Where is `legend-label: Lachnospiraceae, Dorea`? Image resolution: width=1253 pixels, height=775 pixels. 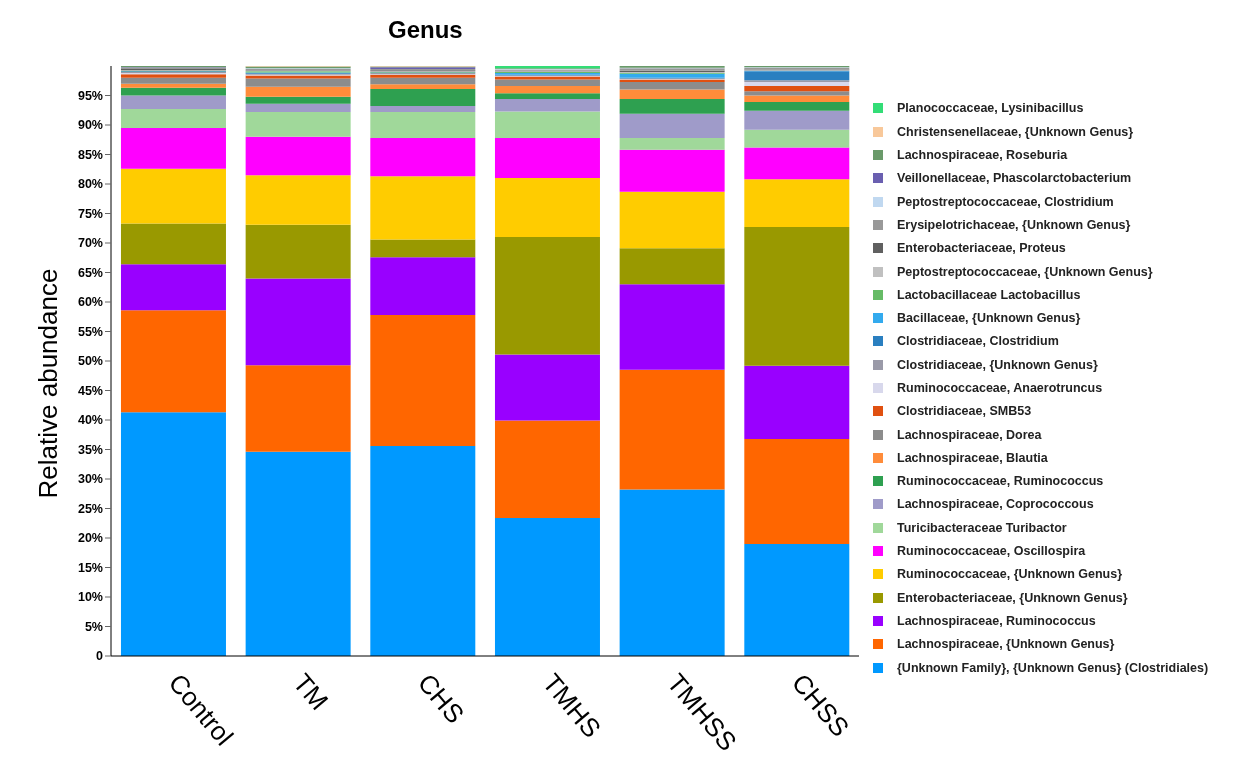 legend-label: Lachnospiraceae, Dorea is located at coordinates (969, 434).